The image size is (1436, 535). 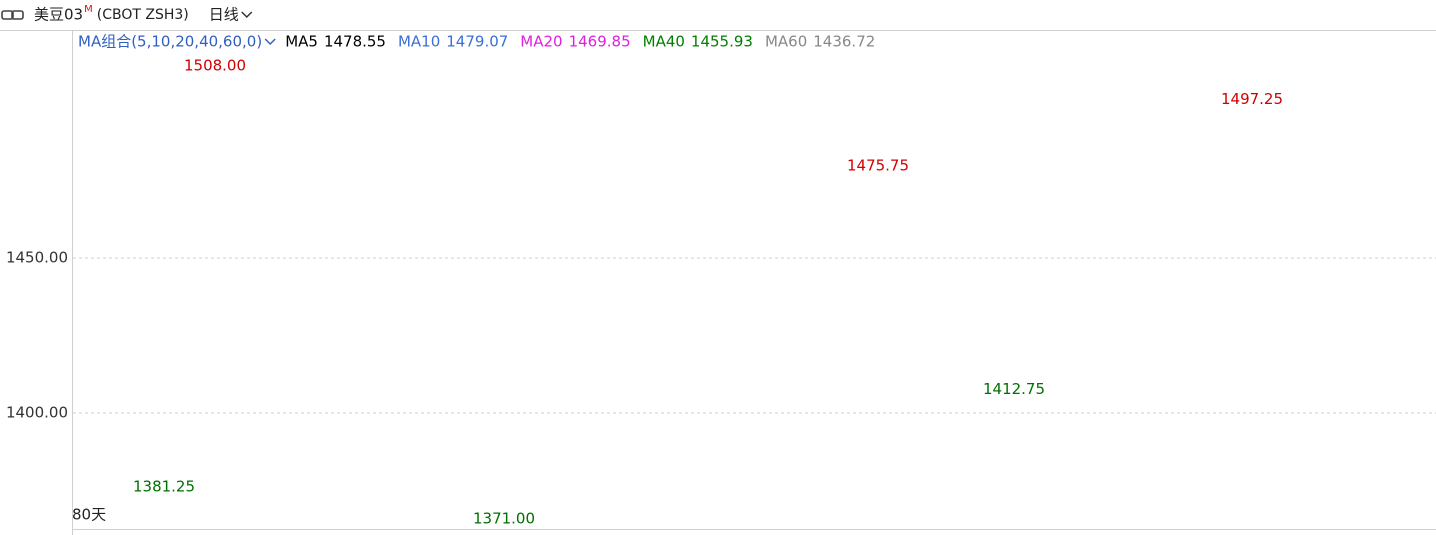 What do you see at coordinates (37, 413) in the screenshot?
I see `y-tick-label: 1400.00` at bounding box center [37, 413].